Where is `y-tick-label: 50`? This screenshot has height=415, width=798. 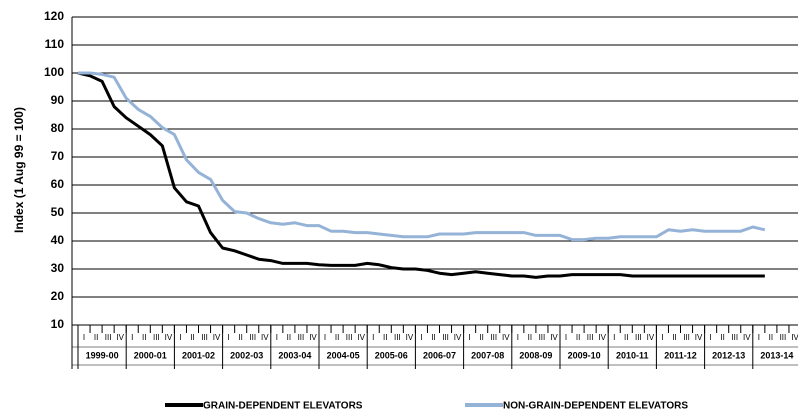
y-tick-label: 50 is located at coordinates (58, 212).